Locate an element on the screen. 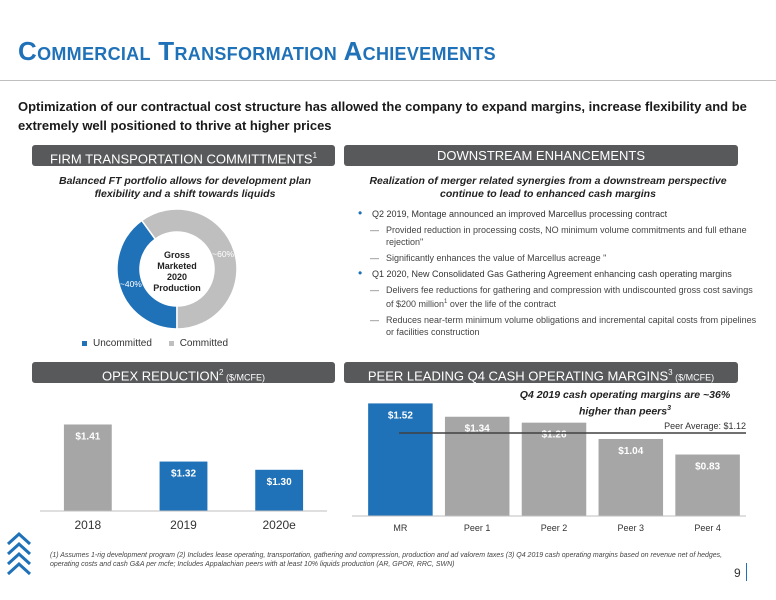 This screenshot has width=776, height=600. donut-center-line-3: 2020 is located at coordinates (177, 277).